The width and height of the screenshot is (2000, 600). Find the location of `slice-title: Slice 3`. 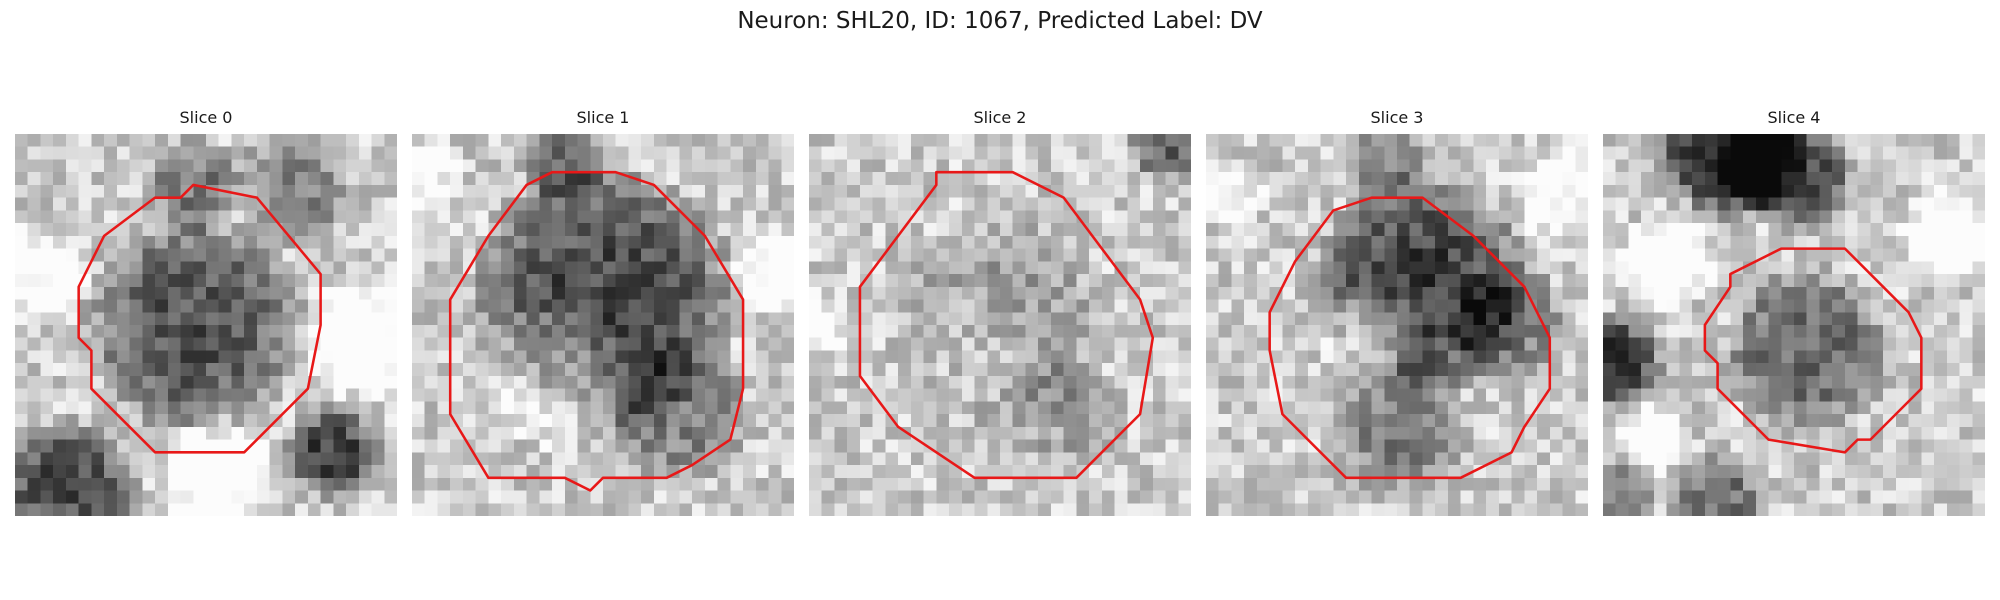

slice-title: Slice 3 is located at coordinates (1397, 117).